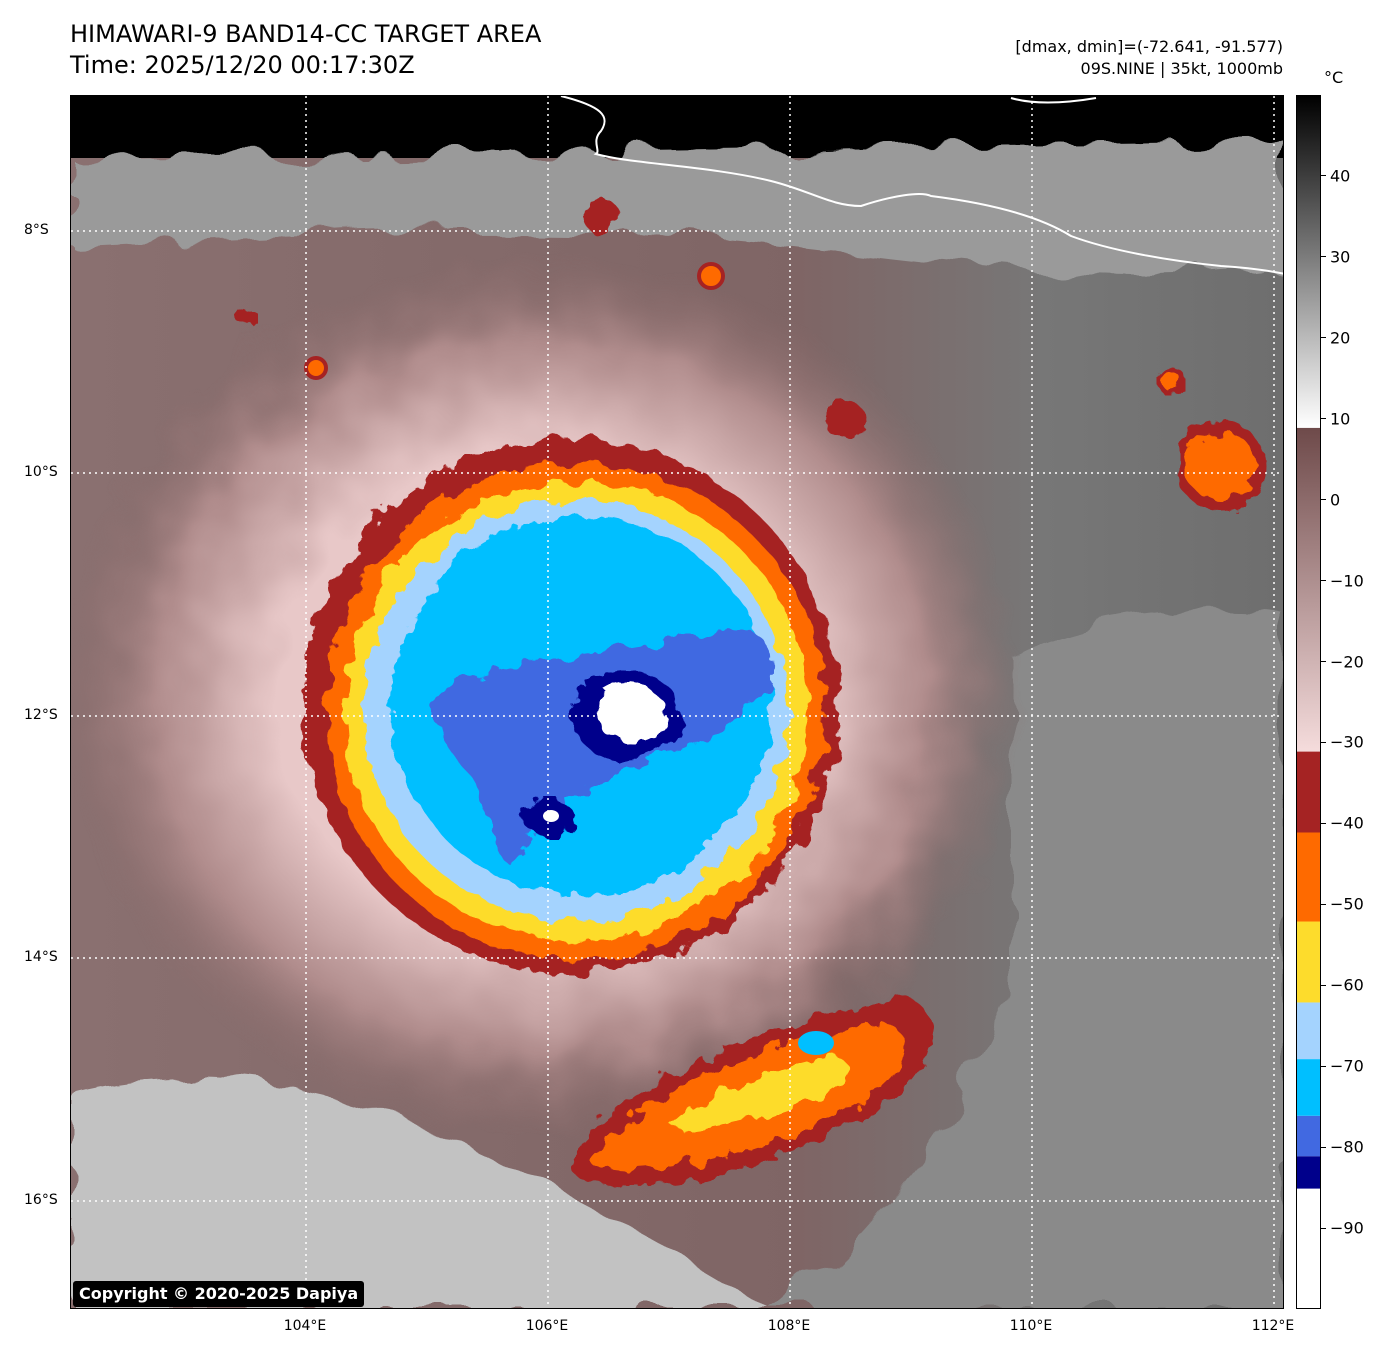  What do you see at coordinates (1347, 823) in the screenshot?
I see `colorbar-tick-label: −40` at bounding box center [1347, 823].